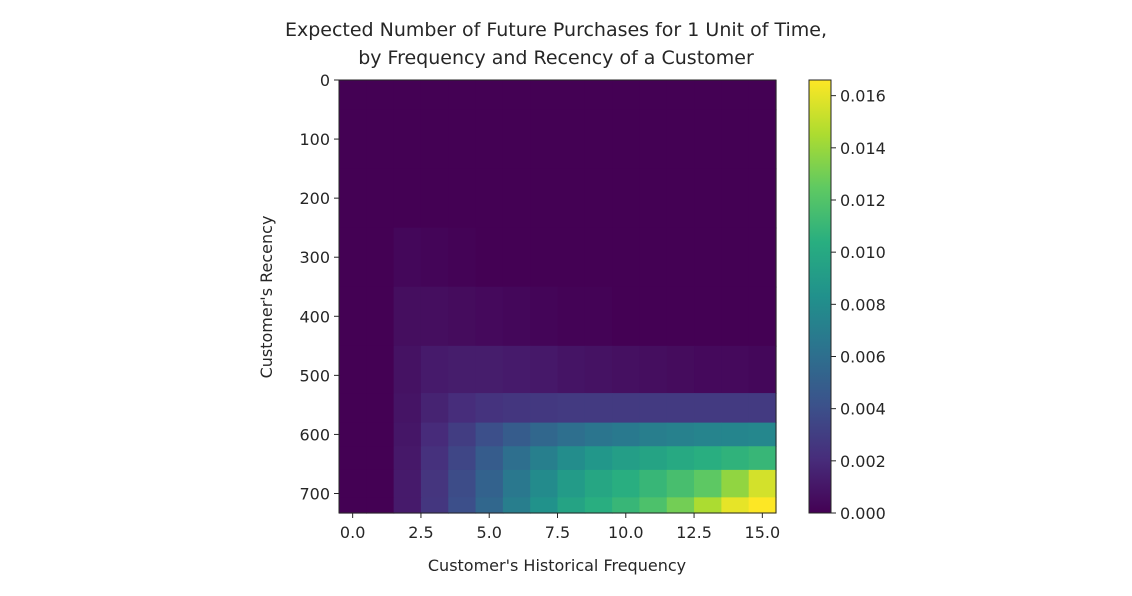 The height and width of the screenshot is (596, 1132). Describe the element at coordinates (863, 356) in the screenshot. I see `colorbar-tick-label: 0.006` at that location.